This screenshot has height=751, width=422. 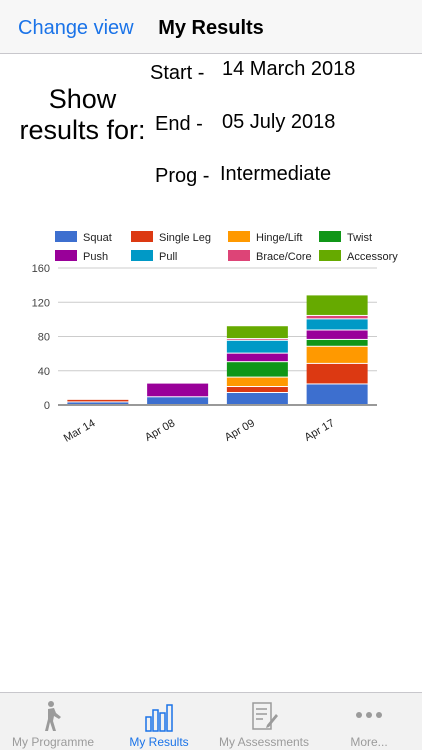 I want to click on tab-my-programme: My Programme, so click(x=53, y=722).